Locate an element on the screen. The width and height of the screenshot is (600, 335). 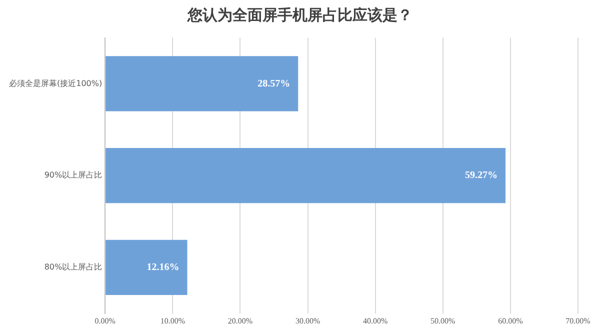
x-tick-label: 70.00% is located at coordinates (578, 321).